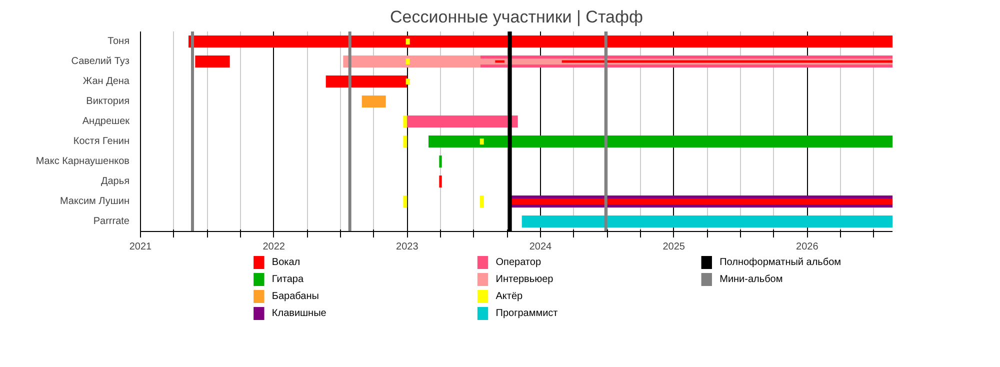 The image size is (1000, 367). Describe the element at coordinates (106, 81) in the screenshot. I see `y-tick-label: Жан Дена` at that location.